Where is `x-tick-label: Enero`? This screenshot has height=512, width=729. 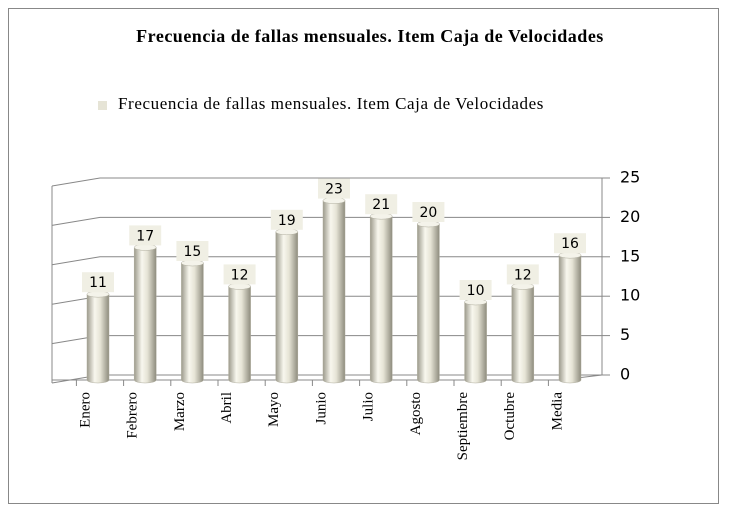 x-tick-label: Enero is located at coordinates (85, 410).